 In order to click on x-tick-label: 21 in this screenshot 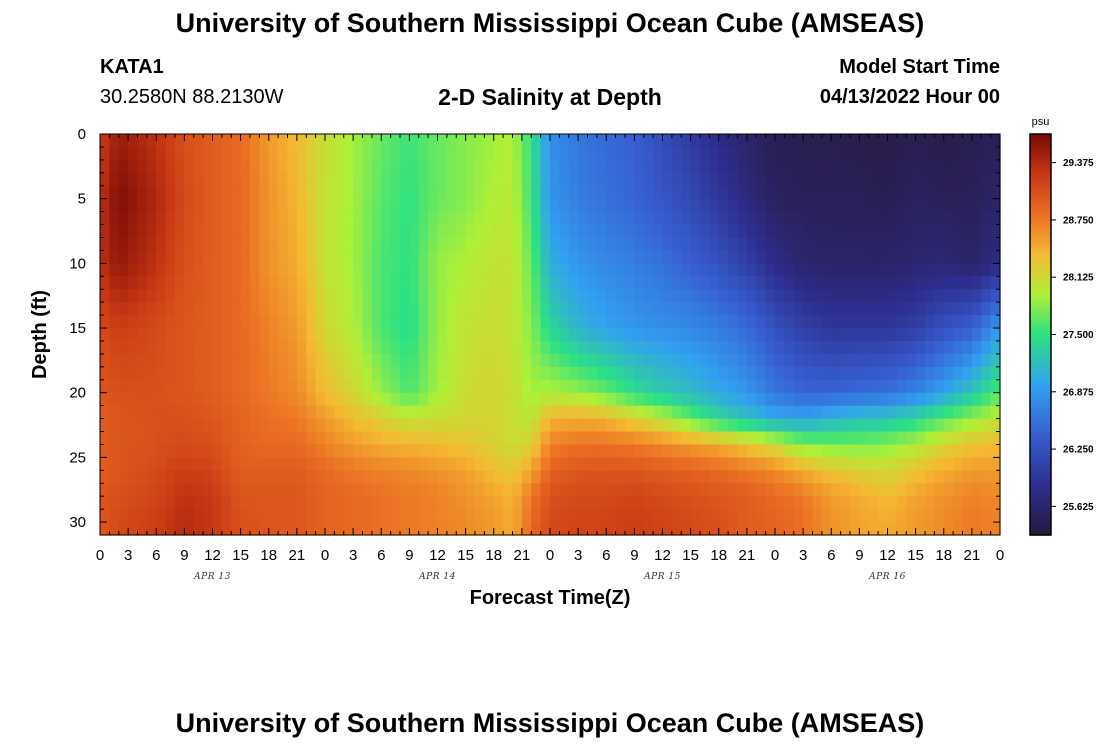, I will do `click(297, 555)`.